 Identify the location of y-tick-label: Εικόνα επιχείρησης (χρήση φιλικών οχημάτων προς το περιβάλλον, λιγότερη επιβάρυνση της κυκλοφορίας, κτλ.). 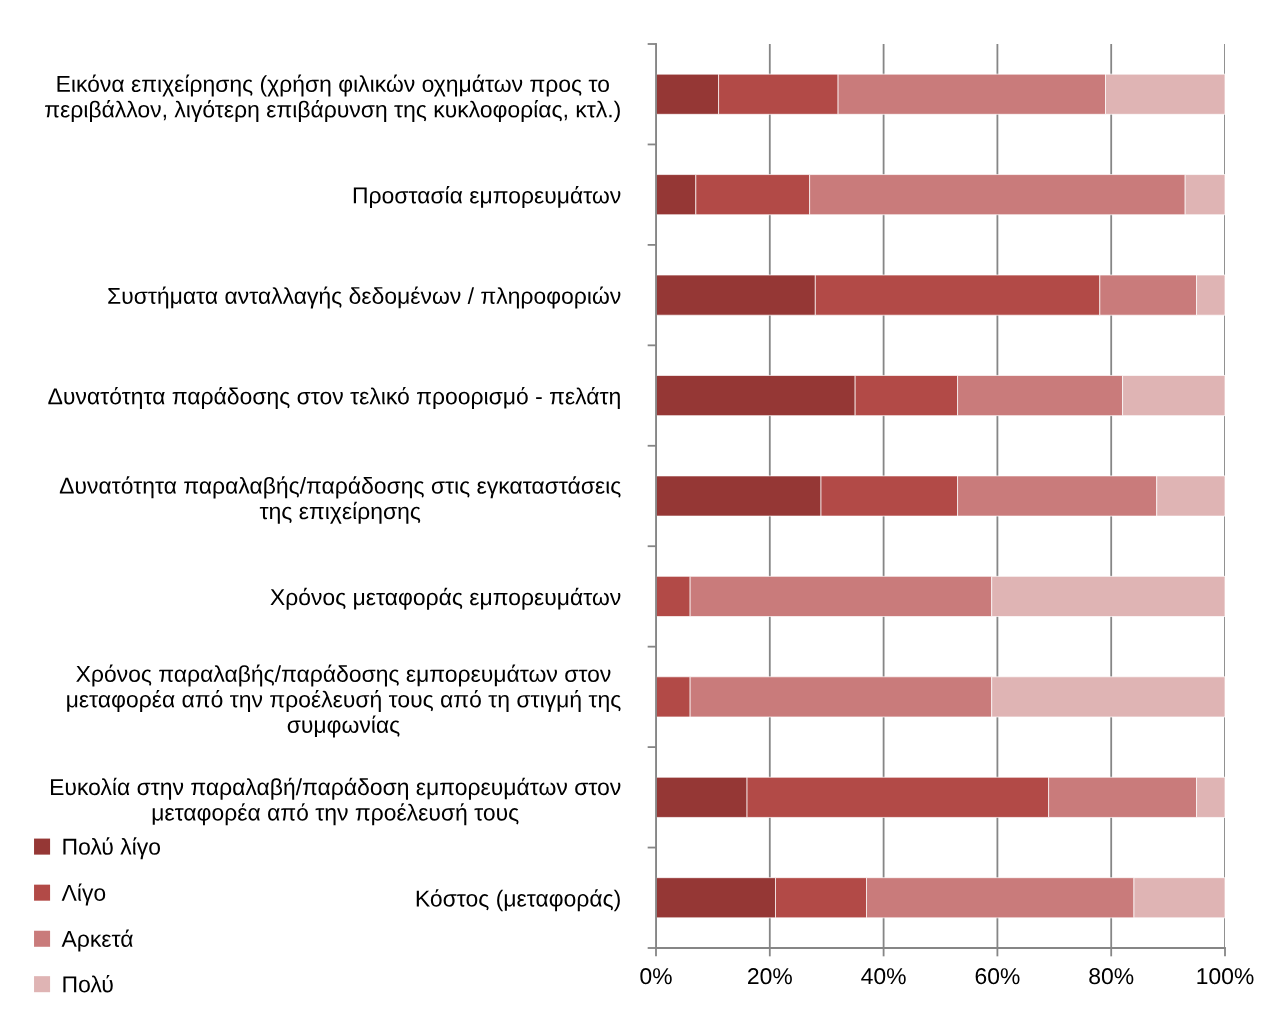
(332, 98).